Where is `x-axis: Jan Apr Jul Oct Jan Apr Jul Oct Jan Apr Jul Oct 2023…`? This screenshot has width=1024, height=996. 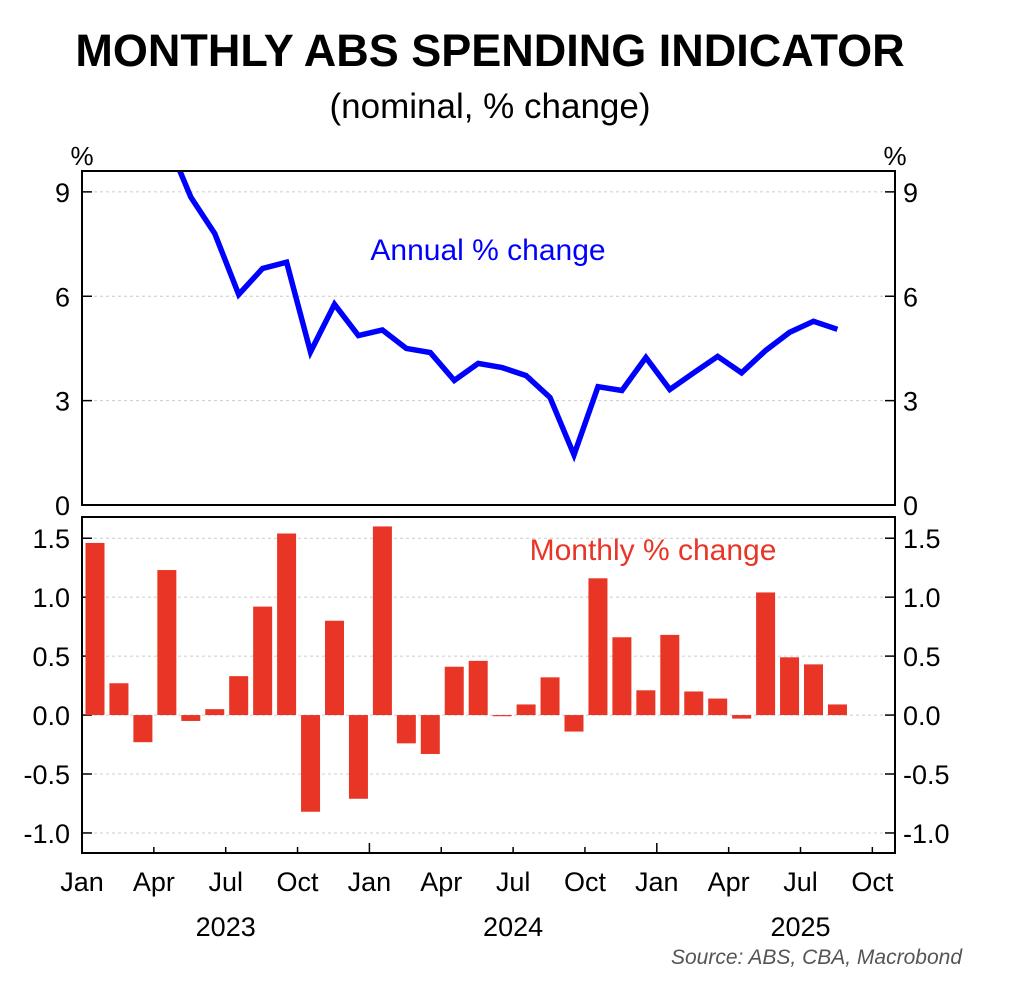 x-axis: Jan Apr Jul Oct Jan Apr Jul Oct Jan Apr Jul Oct 2023… is located at coordinates (477, 892).